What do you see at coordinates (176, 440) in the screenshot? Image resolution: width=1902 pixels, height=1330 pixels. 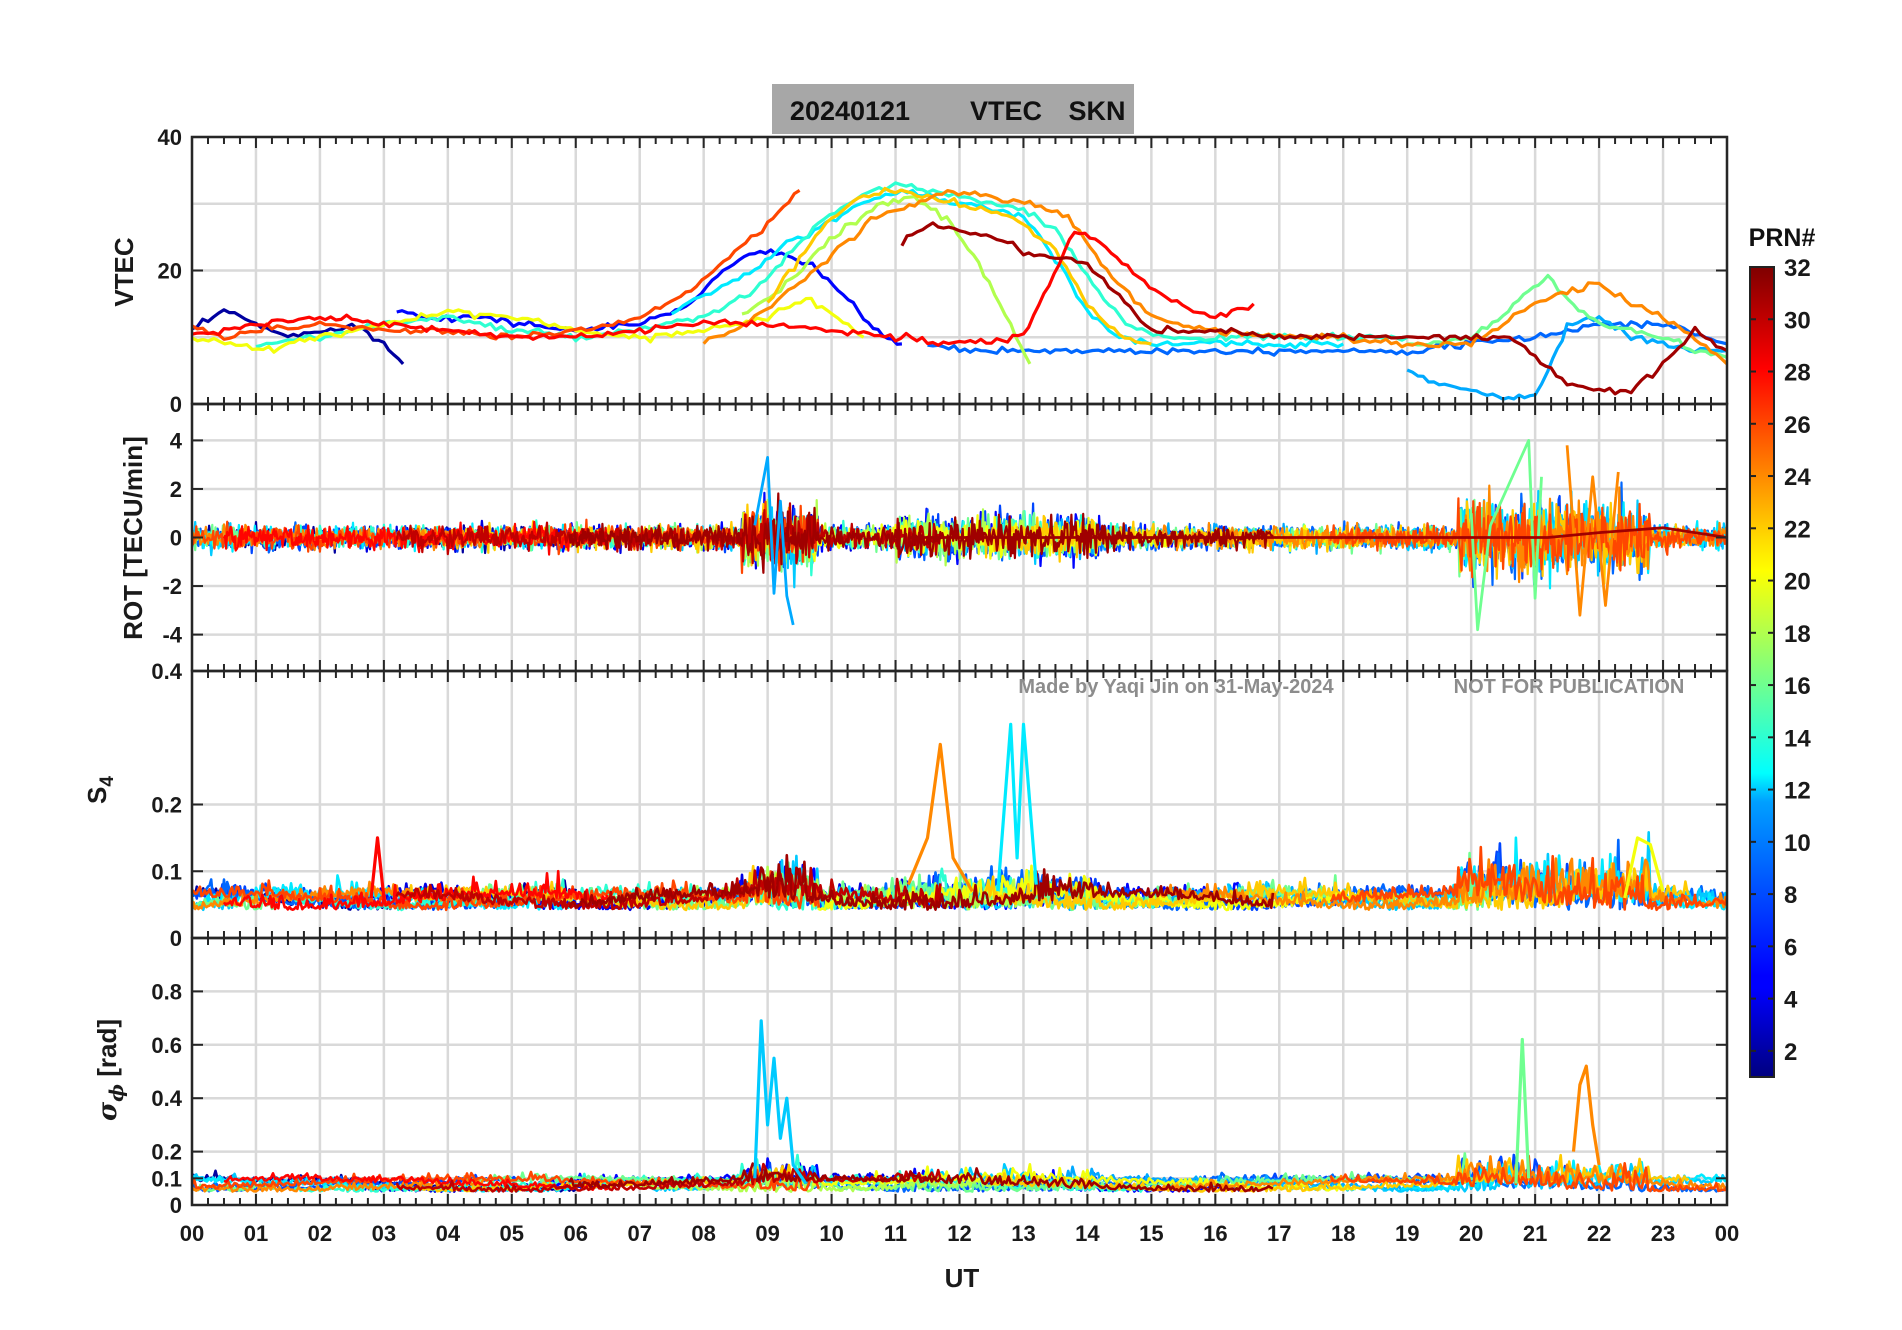 I see `ytick-label-rot: 4` at bounding box center [176, 440].